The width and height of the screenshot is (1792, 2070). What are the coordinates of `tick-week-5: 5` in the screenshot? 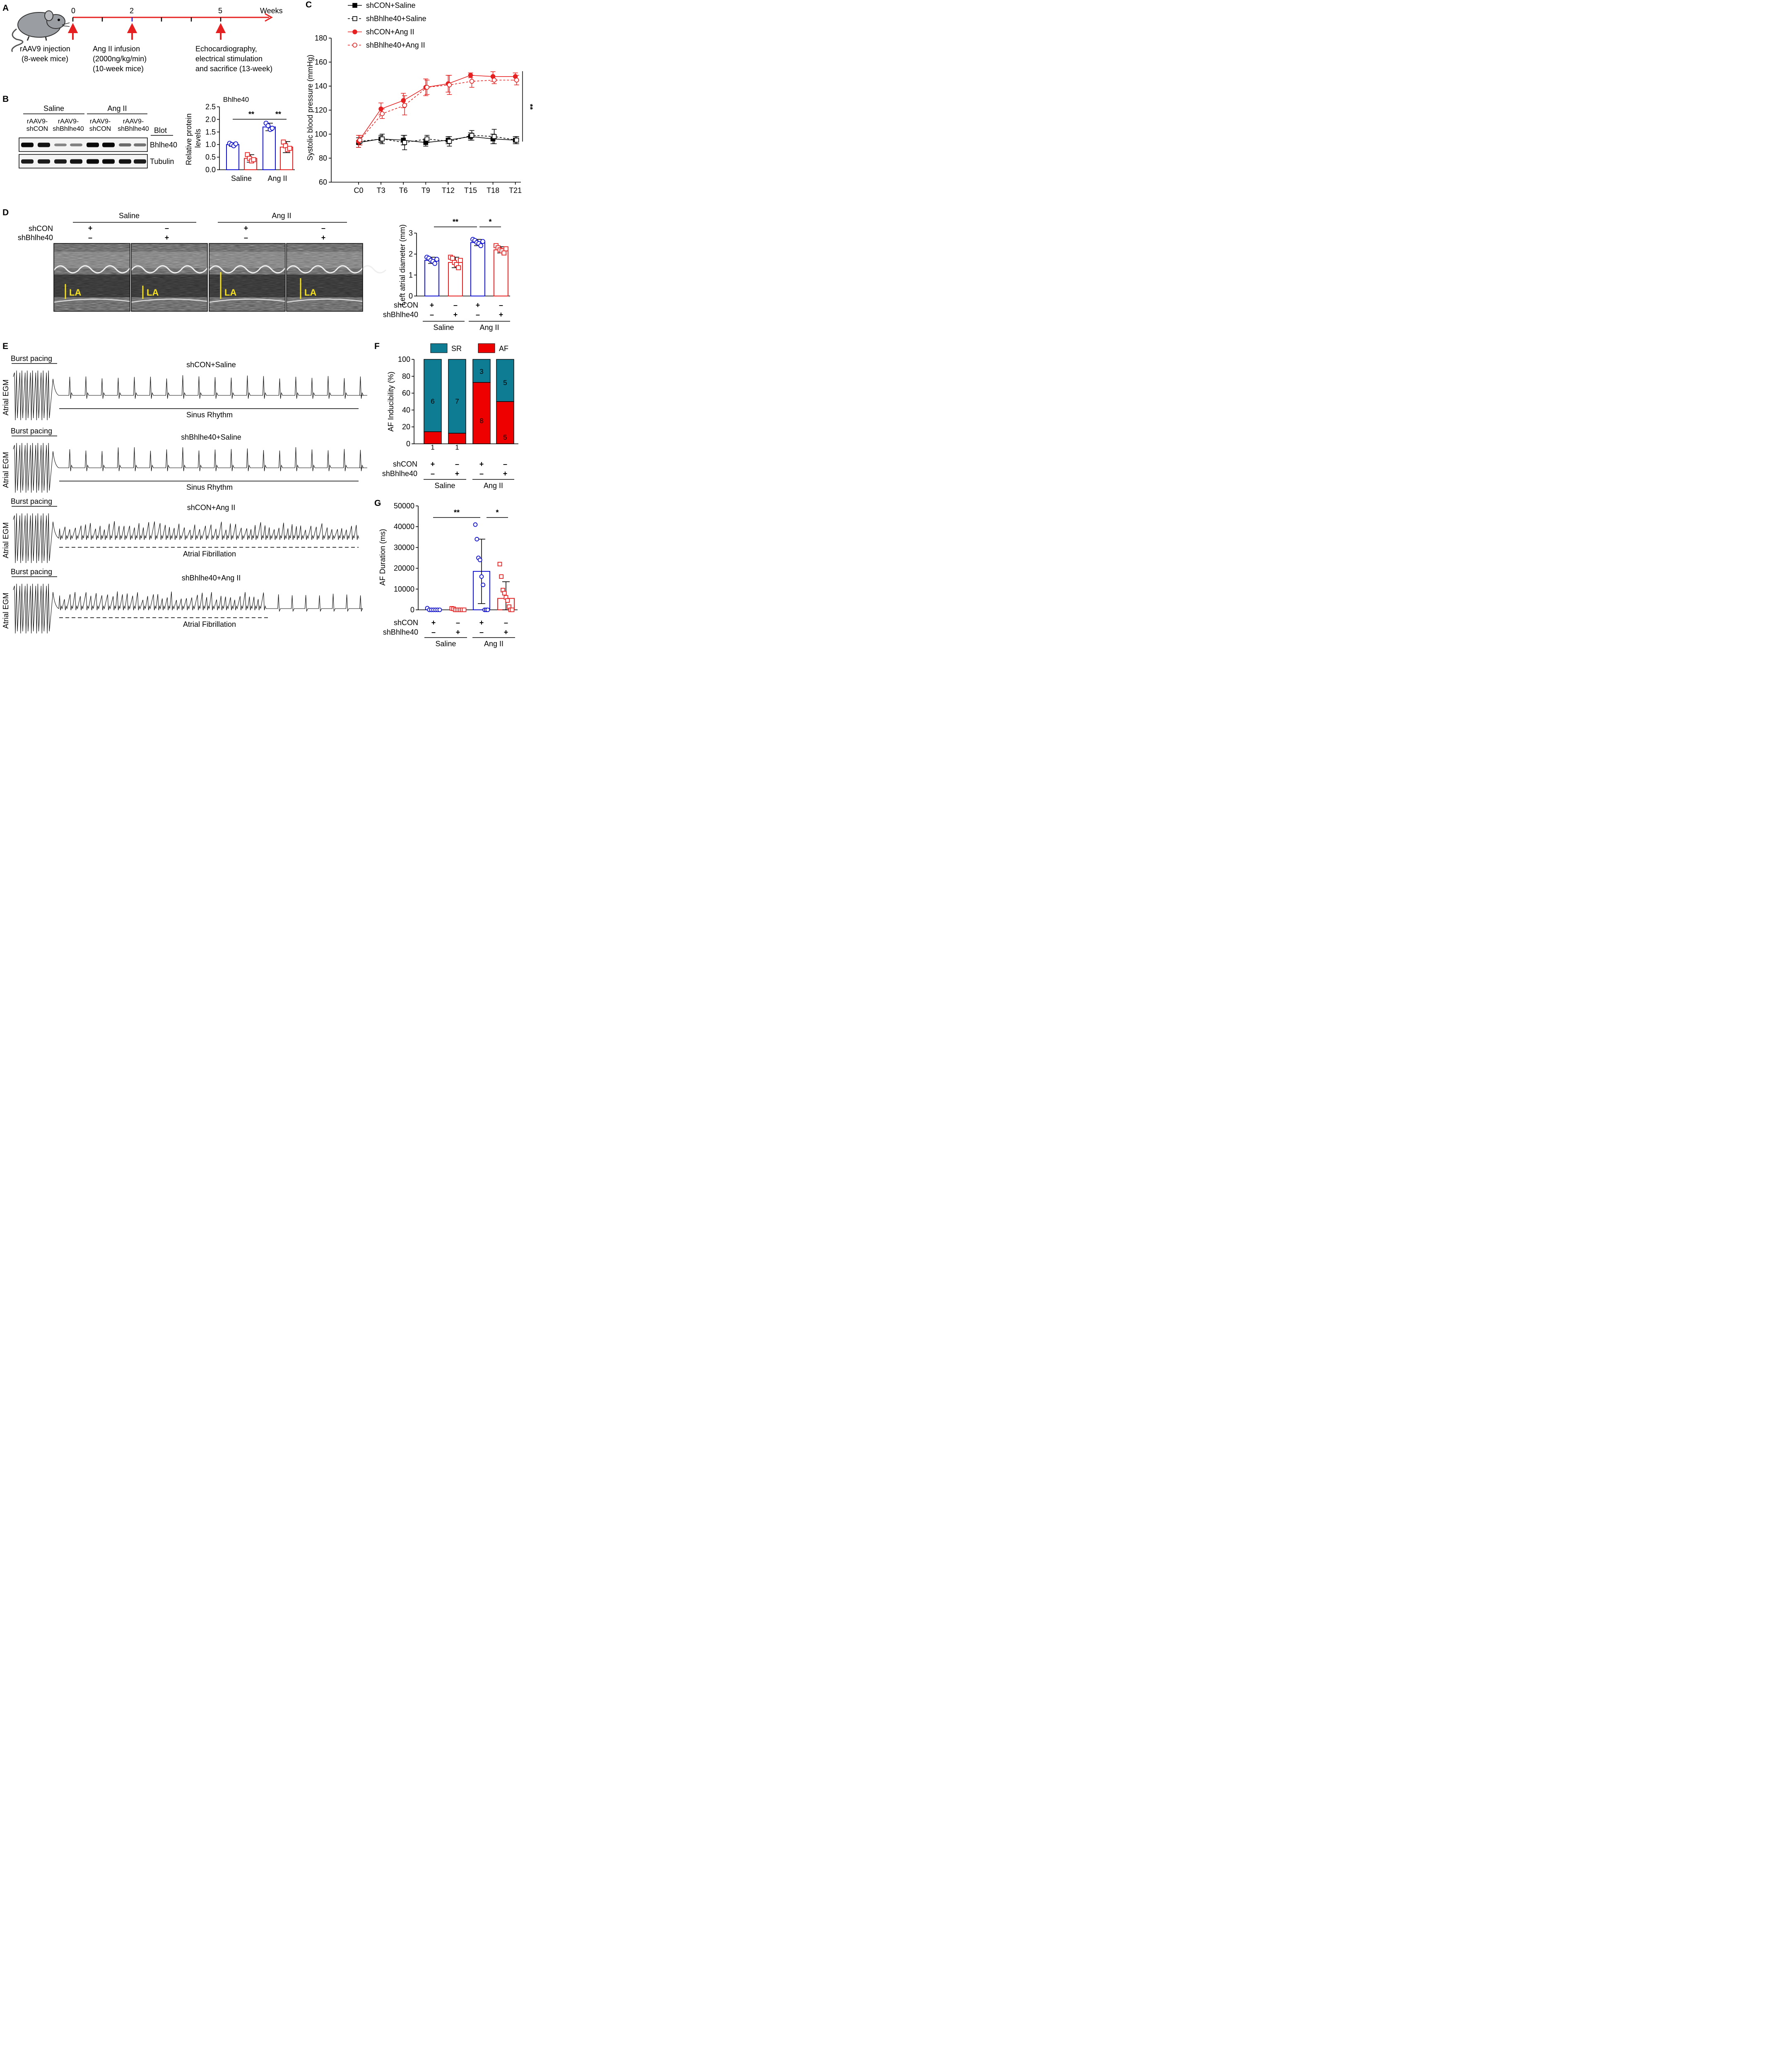 It's located at (220, 11).